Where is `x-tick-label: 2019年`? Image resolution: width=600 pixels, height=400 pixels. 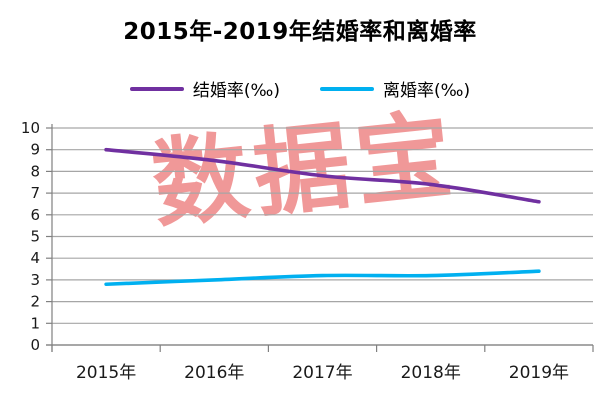
x-tick-label: 2019年 is located at coordinates (539, 373).